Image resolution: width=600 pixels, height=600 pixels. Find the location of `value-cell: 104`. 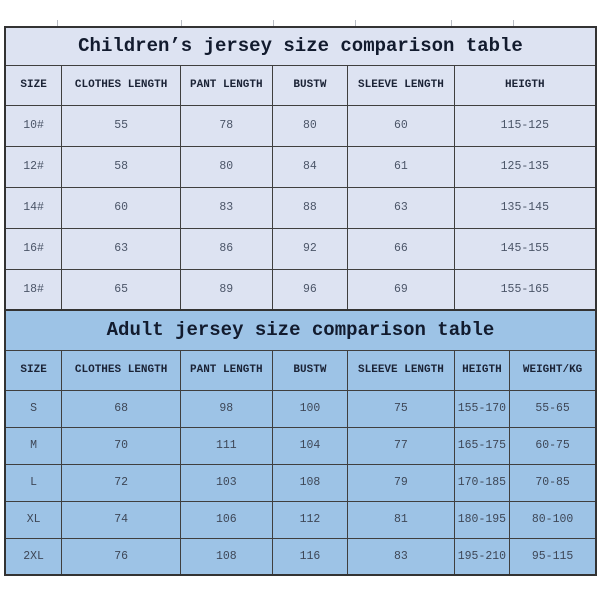

value-cell: 104 is located at coordinates (310, 445).